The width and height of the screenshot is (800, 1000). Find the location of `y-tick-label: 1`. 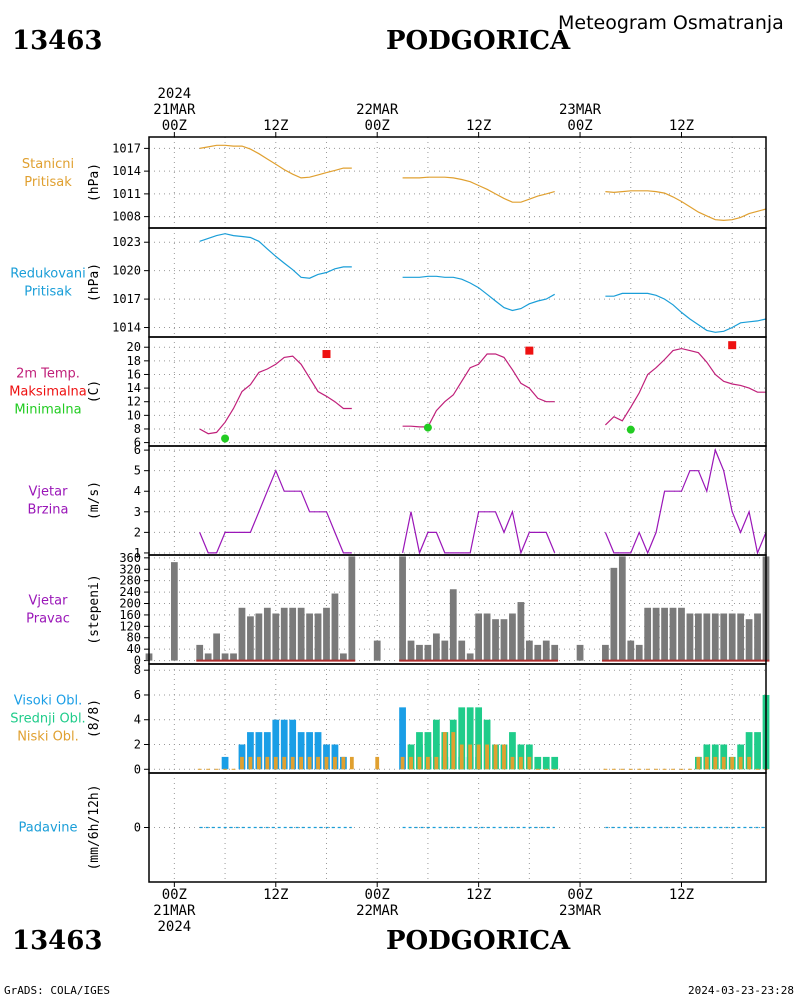

y-tick-label: 1 is located at coordinates (137, 553).